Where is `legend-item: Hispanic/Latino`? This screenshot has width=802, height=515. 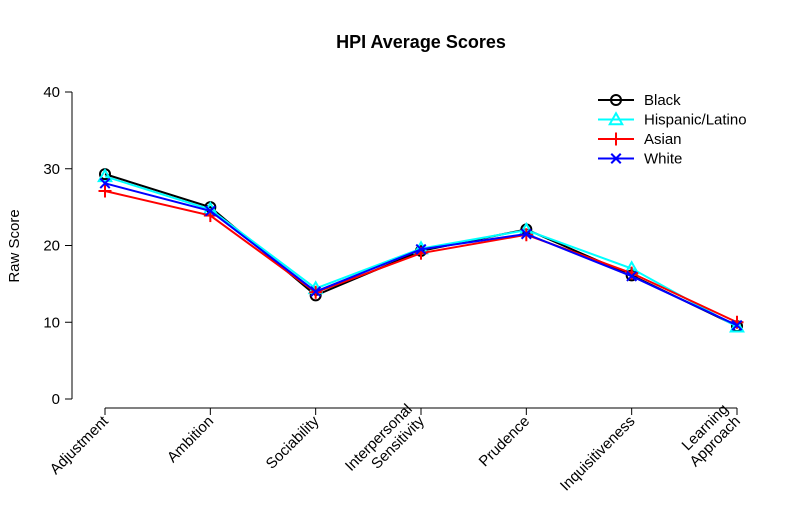
legend-item: Hispanic/Latino is located at coordinates (672, 120).